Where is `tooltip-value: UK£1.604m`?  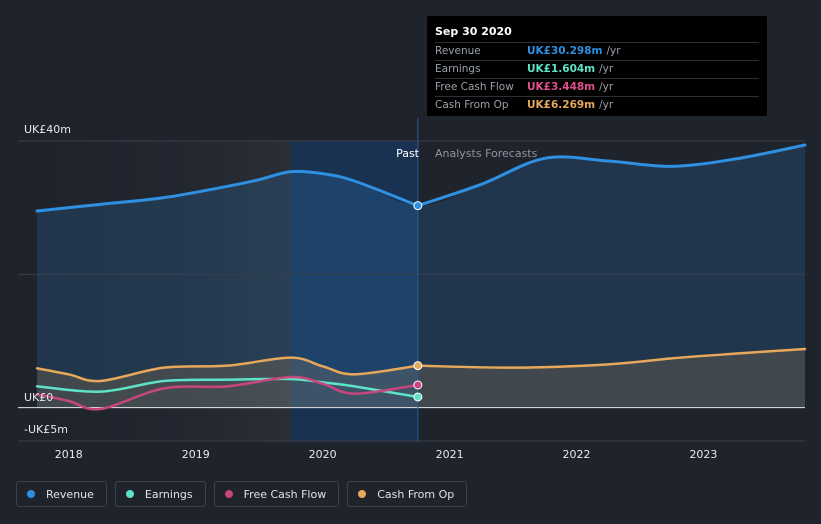
tooltip-value: UK£1.604m is located at coordinates (561, 69).